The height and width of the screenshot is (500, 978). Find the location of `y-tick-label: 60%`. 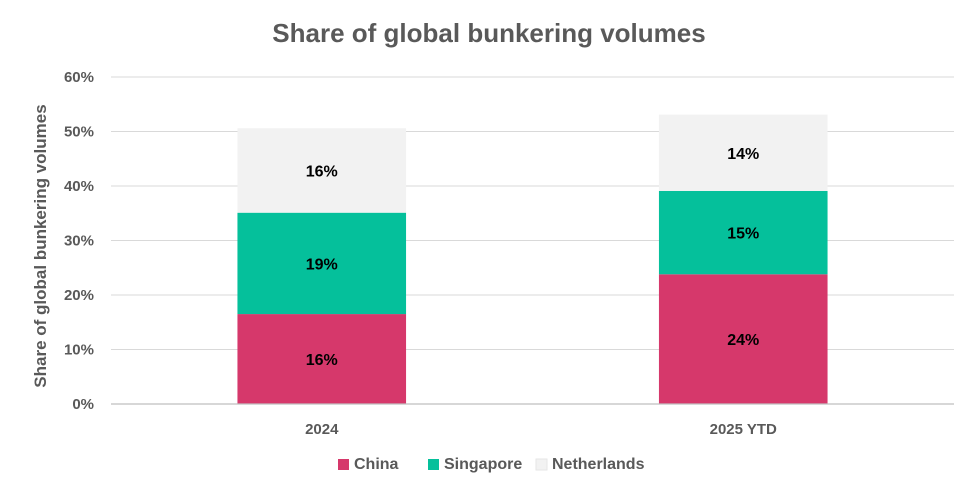

y-tick-label: 60% is located at coordinates (79, 77).